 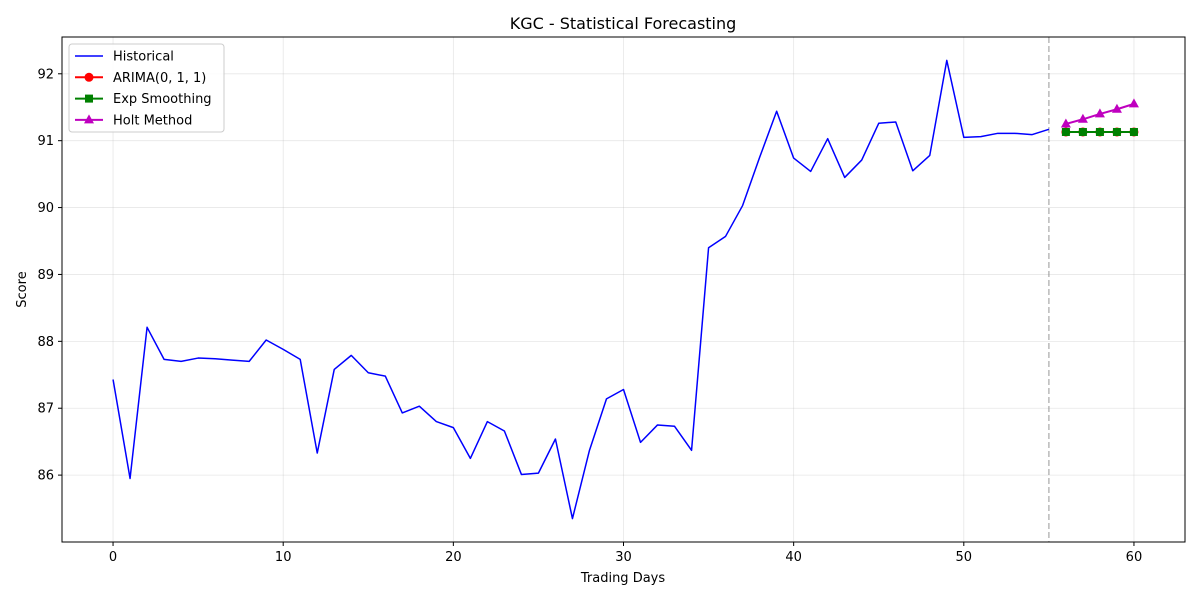 I want to click on x-tick-label: 60, so click(x=1134, y=557).